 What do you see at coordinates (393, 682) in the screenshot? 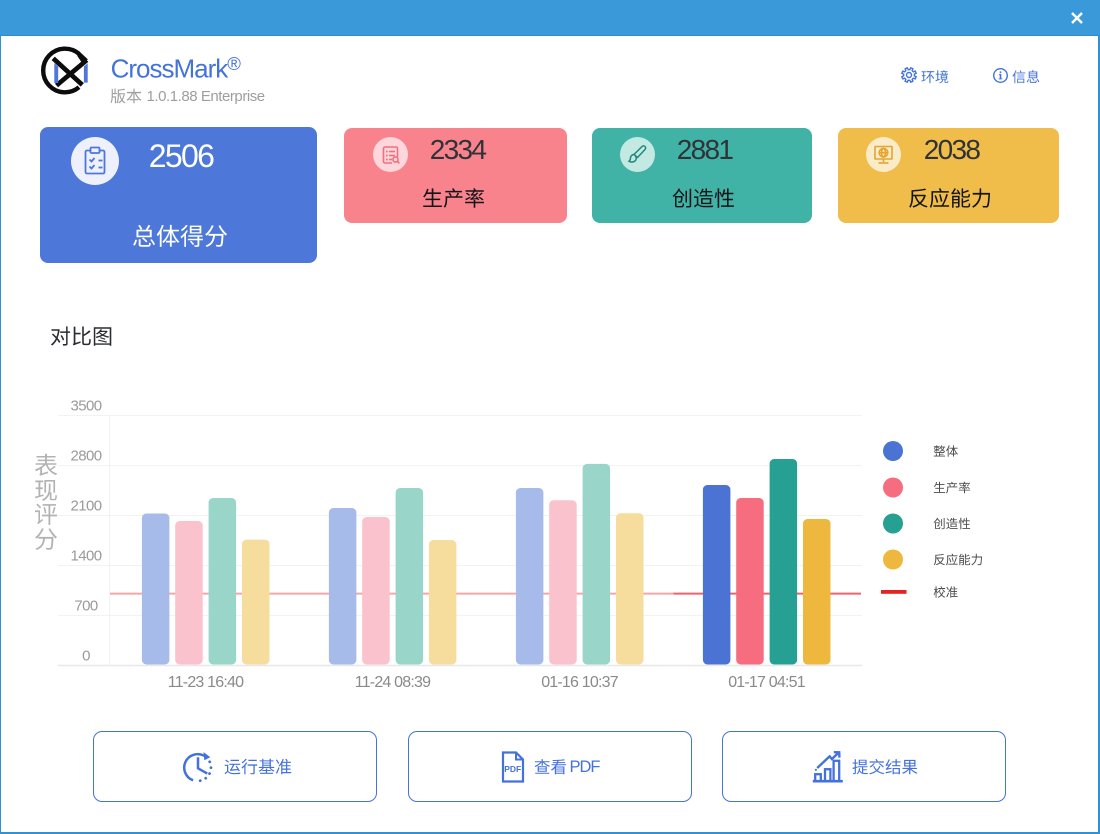
I see `svg-text: 11-24 08:39` at bounding box center [393, 682].